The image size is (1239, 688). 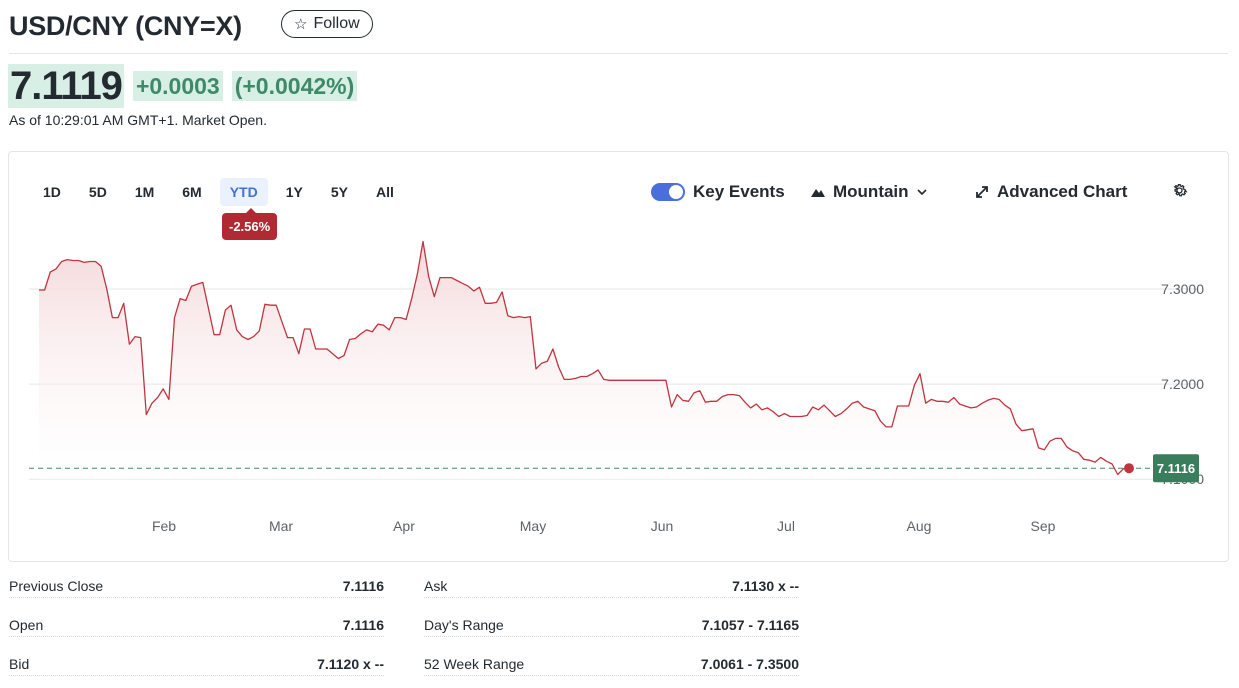 What do you see at coordinates (662, 526) in the screenshot?
I see `x-tick-label: Jun` at bounding box center [662, 526].